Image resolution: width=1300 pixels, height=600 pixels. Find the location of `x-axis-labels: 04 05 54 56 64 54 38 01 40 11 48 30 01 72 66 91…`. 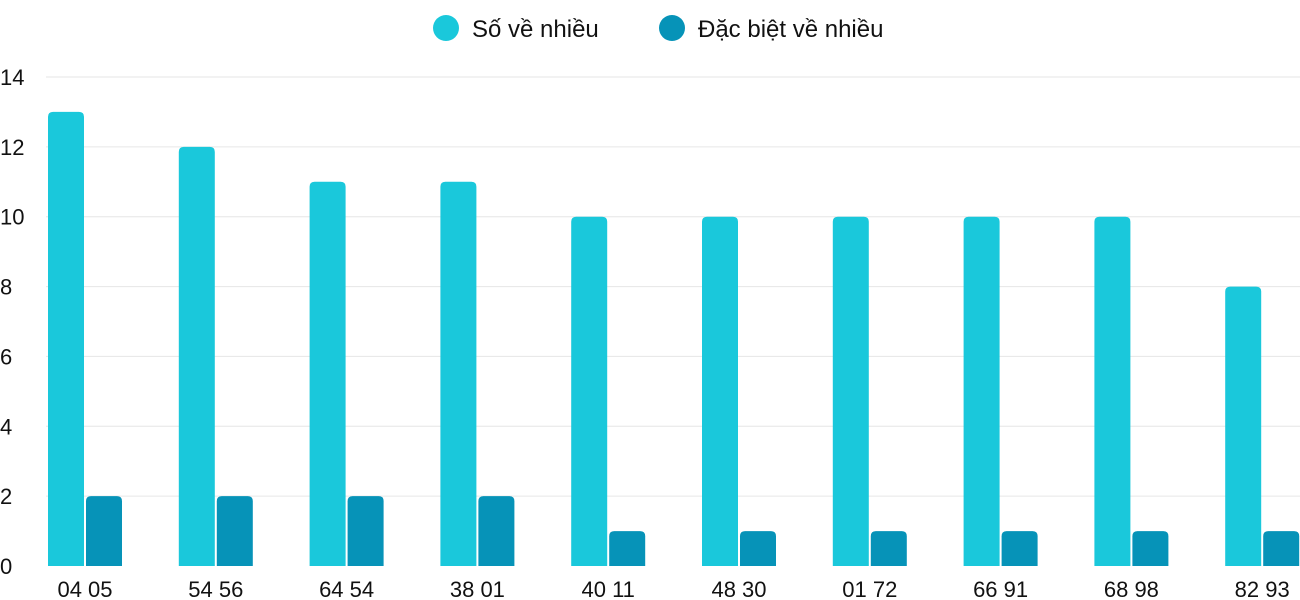

x-axis-labels: 04 05 54 56 64 54 38 01 40 11 48 30 01 72 66 91… is located at coordinates (673, 588).